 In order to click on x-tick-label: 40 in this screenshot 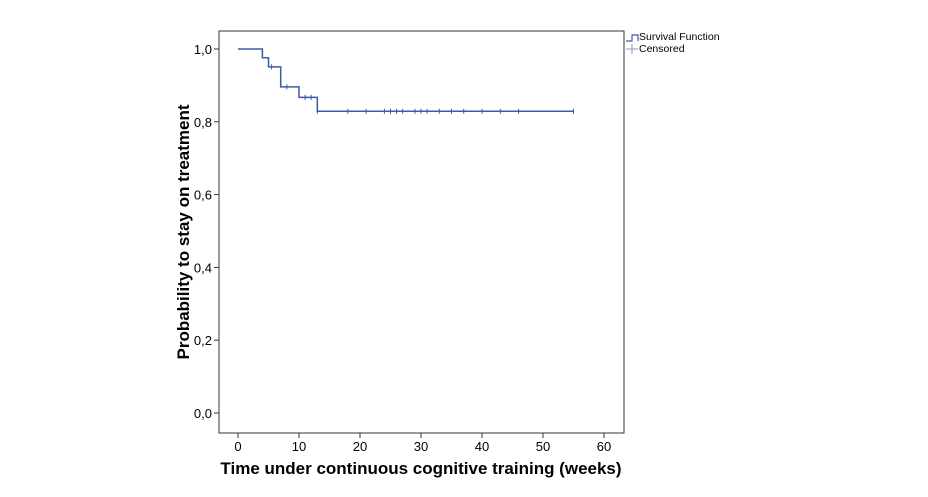, I will do `click(482, 446)`.